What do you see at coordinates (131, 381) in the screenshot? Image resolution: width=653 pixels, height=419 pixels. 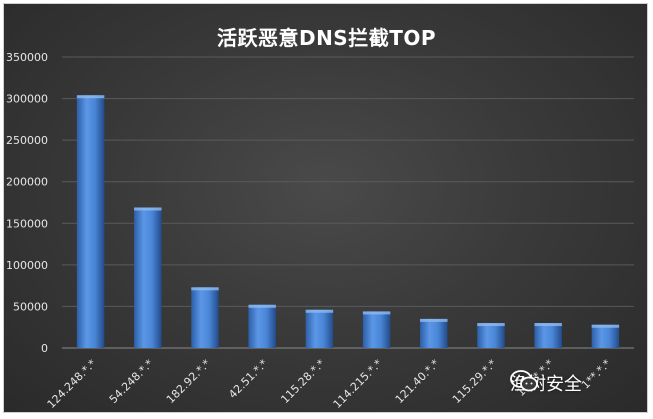 I see `x-tick-label: 54.248.*.*` at bounding box center [131, 381].